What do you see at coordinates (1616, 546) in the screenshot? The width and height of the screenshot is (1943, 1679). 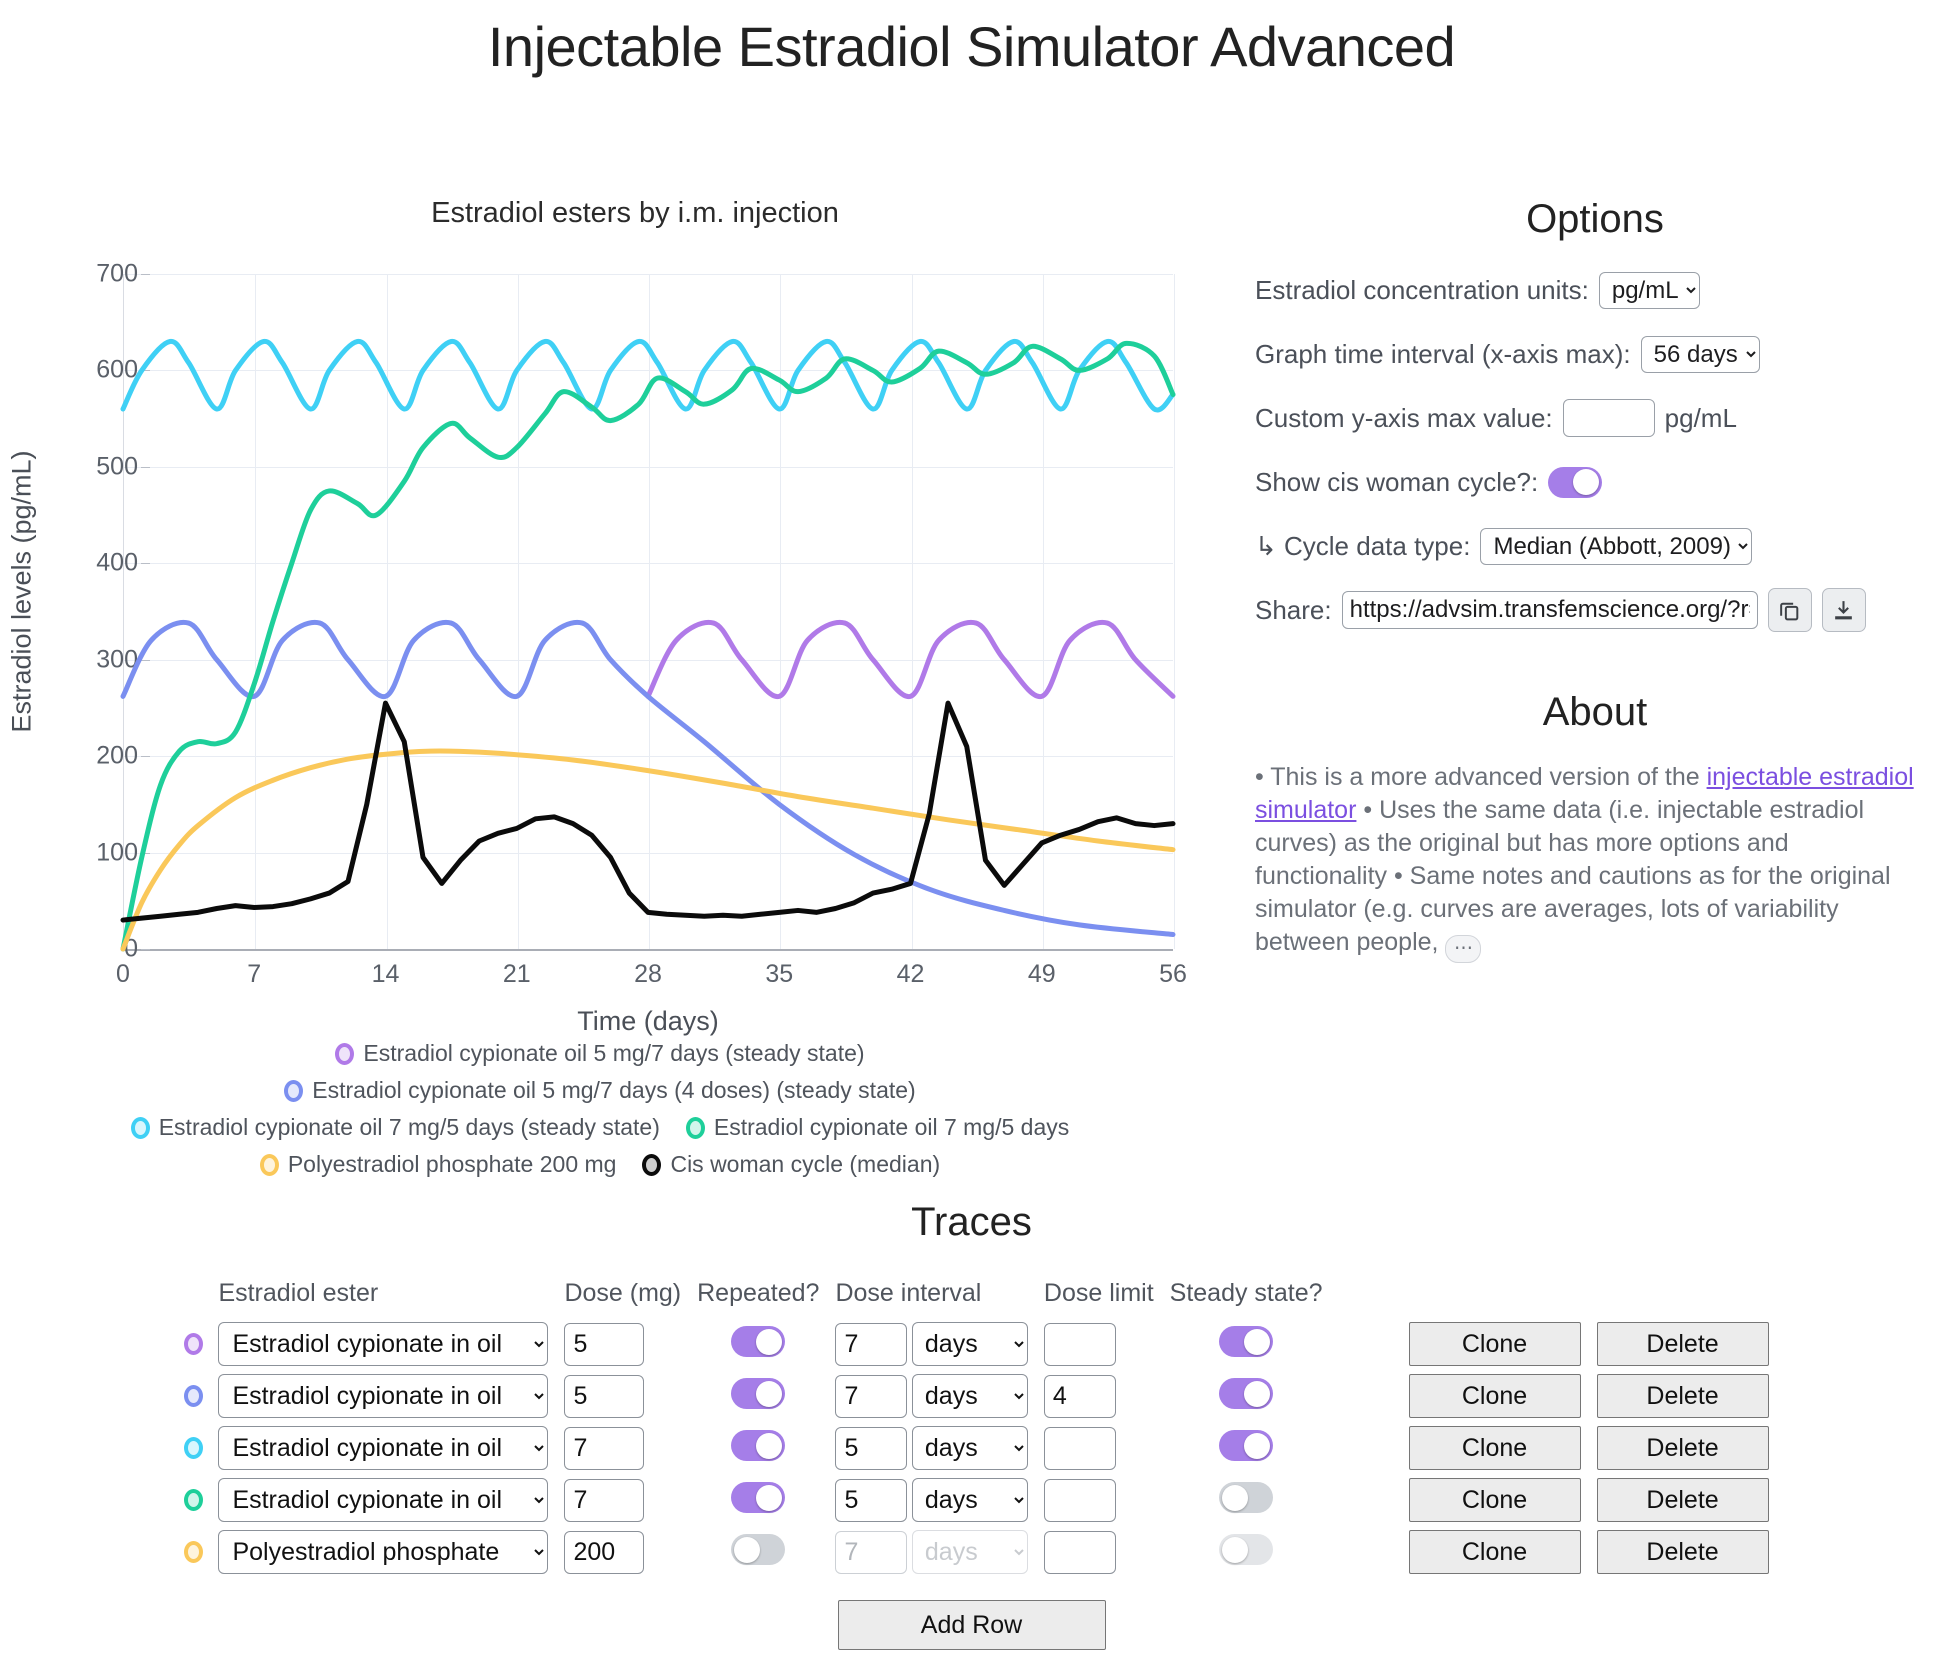 I see `cycle-type-select: Median (Abbott, 2009)` at bounding box center [1616, 546].